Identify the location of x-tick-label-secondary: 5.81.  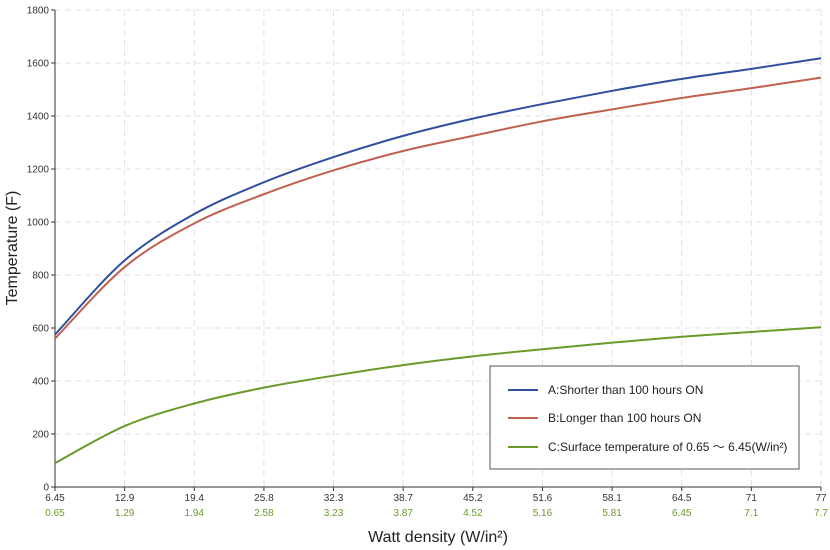
(612, 513).